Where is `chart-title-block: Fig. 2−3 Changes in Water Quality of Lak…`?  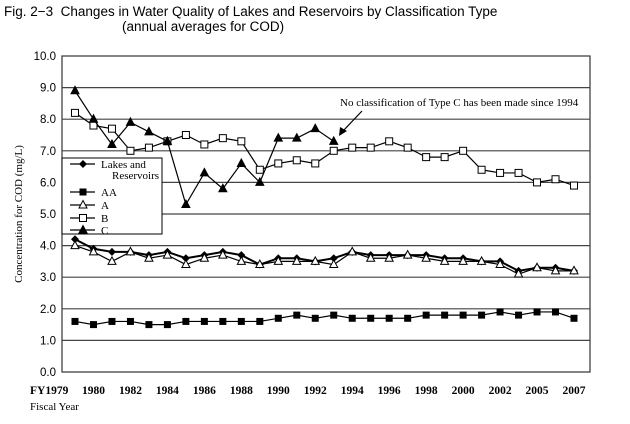
chart-title-block: Fig. 2−3 Changes in Water Quality of Lak… is located at coordinates (250, 19).